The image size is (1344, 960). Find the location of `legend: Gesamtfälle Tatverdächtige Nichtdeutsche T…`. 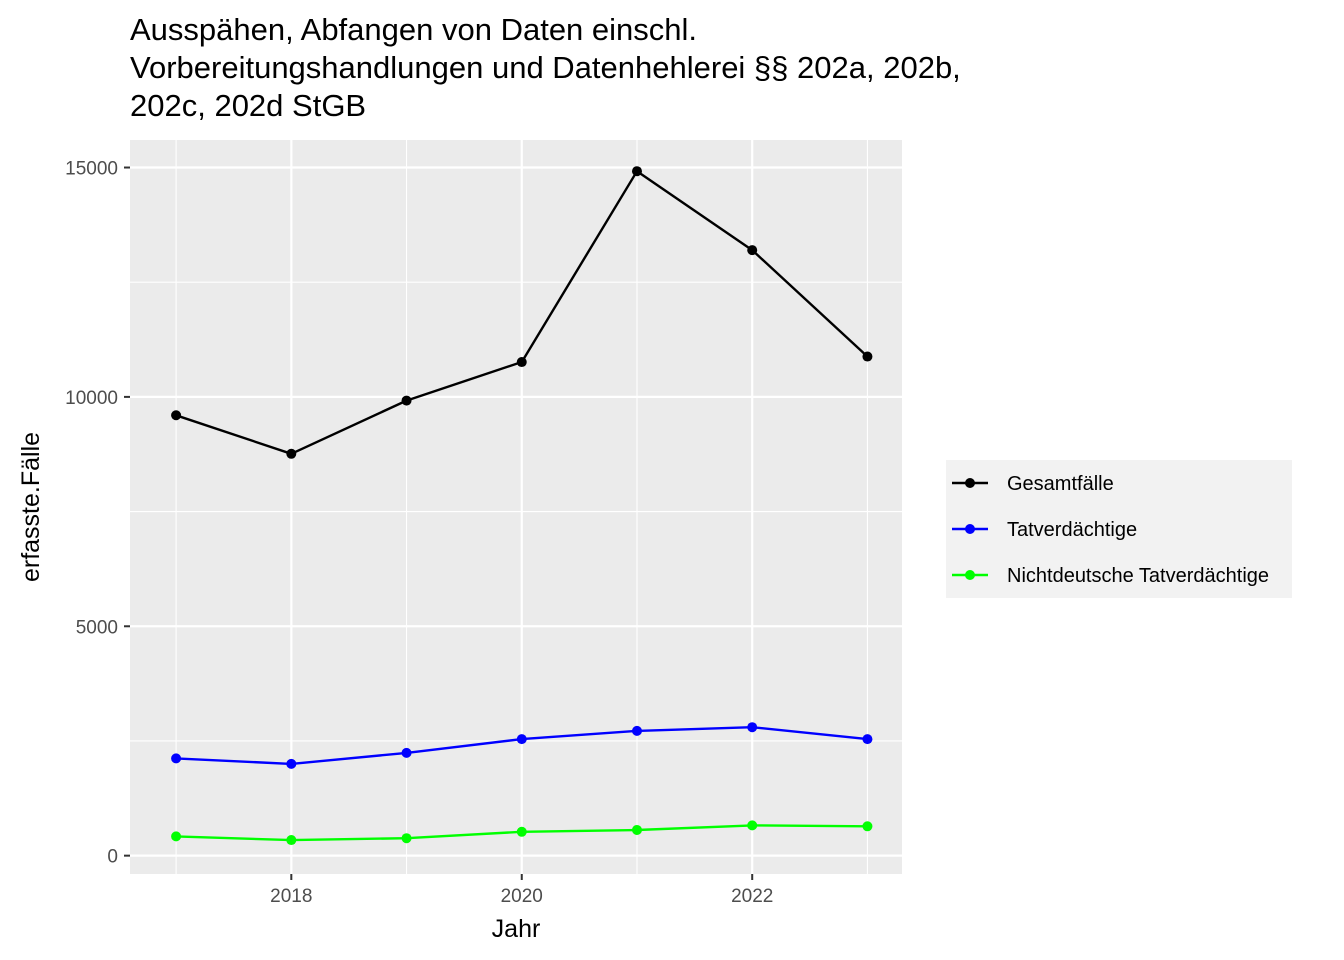

legend: Gesamtfälle Tatverdächtige Nichtdeutsche T… is located at coordinates (1119, 529).